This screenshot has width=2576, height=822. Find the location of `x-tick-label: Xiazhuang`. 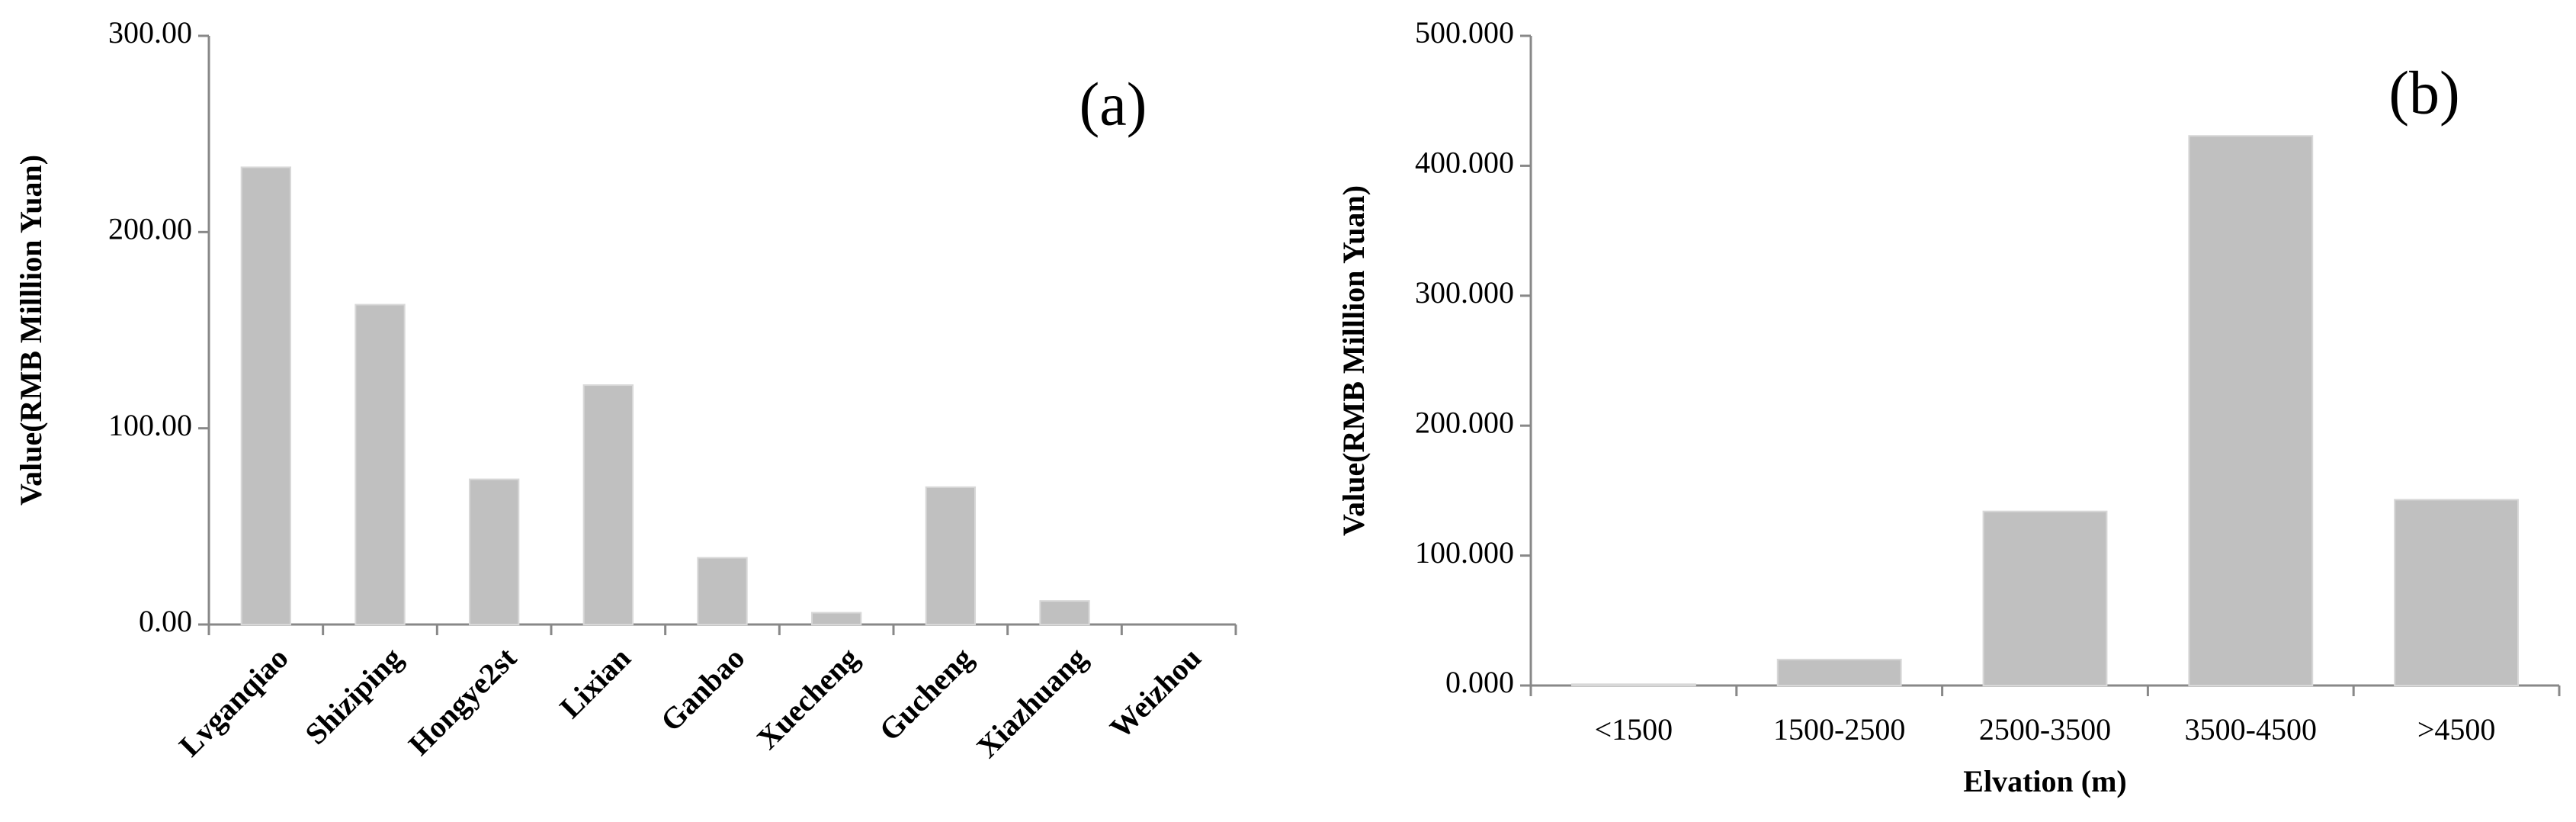

x-tick-label: Xiazhuang is located at coordinates (1031, 702).